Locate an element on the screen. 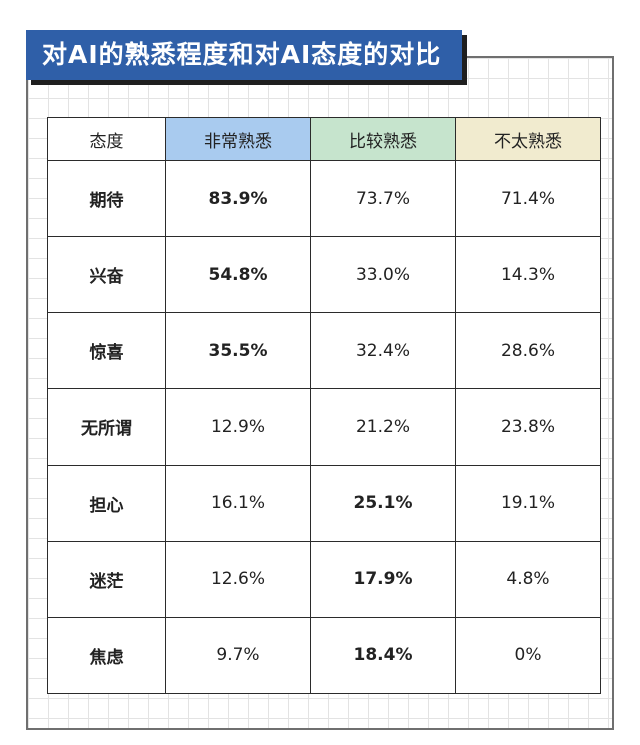  table-cell: 54.8% is located at coordinates (238, 275).